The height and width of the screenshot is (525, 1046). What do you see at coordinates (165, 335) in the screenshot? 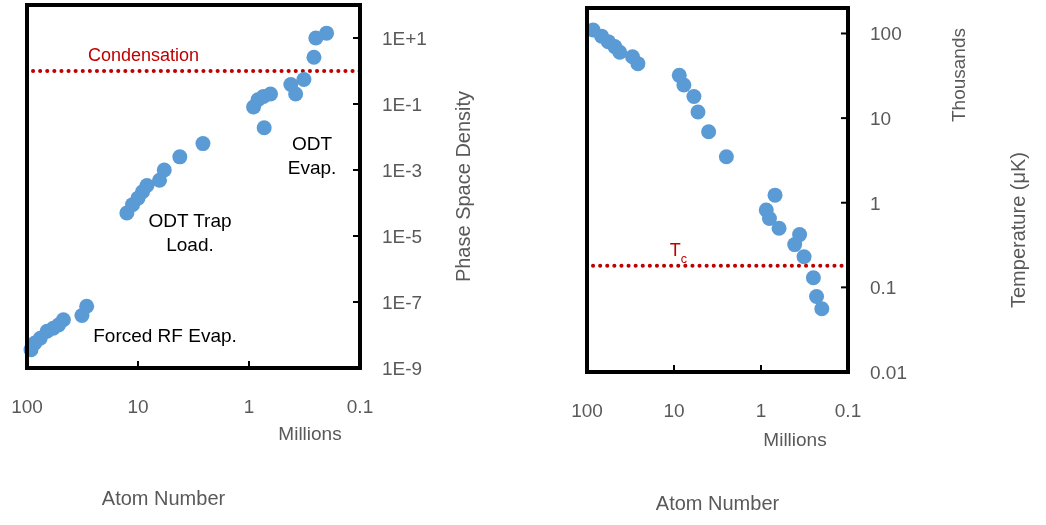
I see `annotation: Forced RF Evap.` at bounding box center [165, 335].